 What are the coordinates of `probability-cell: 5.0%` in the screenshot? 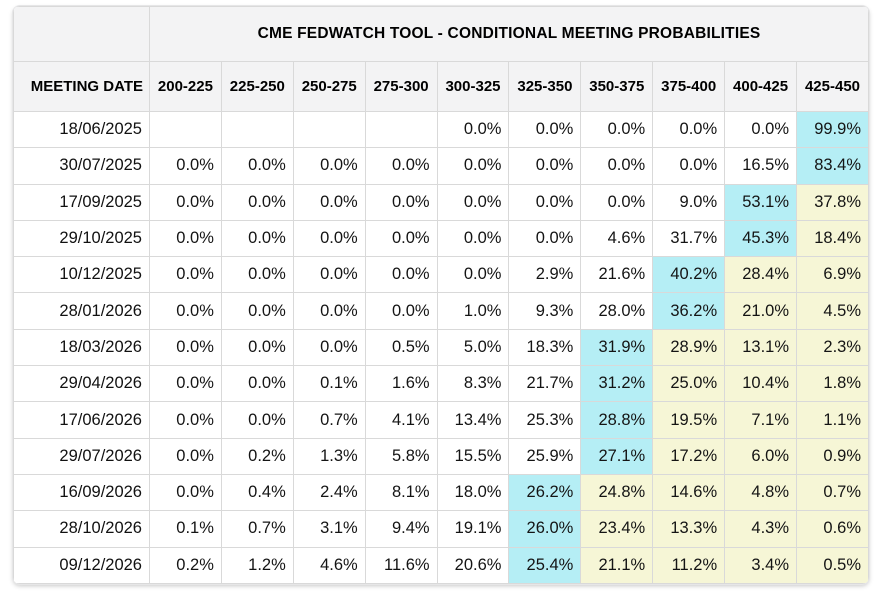 It's located at (473, 347).